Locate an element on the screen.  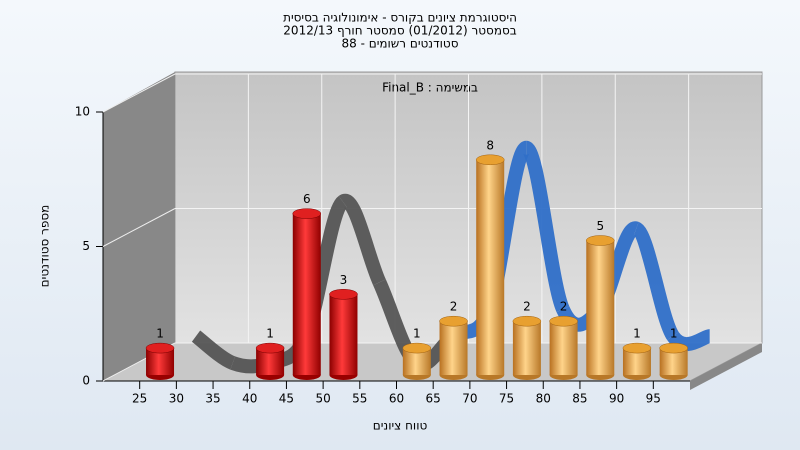
bar: 5 is located at coordinates (600, 299).